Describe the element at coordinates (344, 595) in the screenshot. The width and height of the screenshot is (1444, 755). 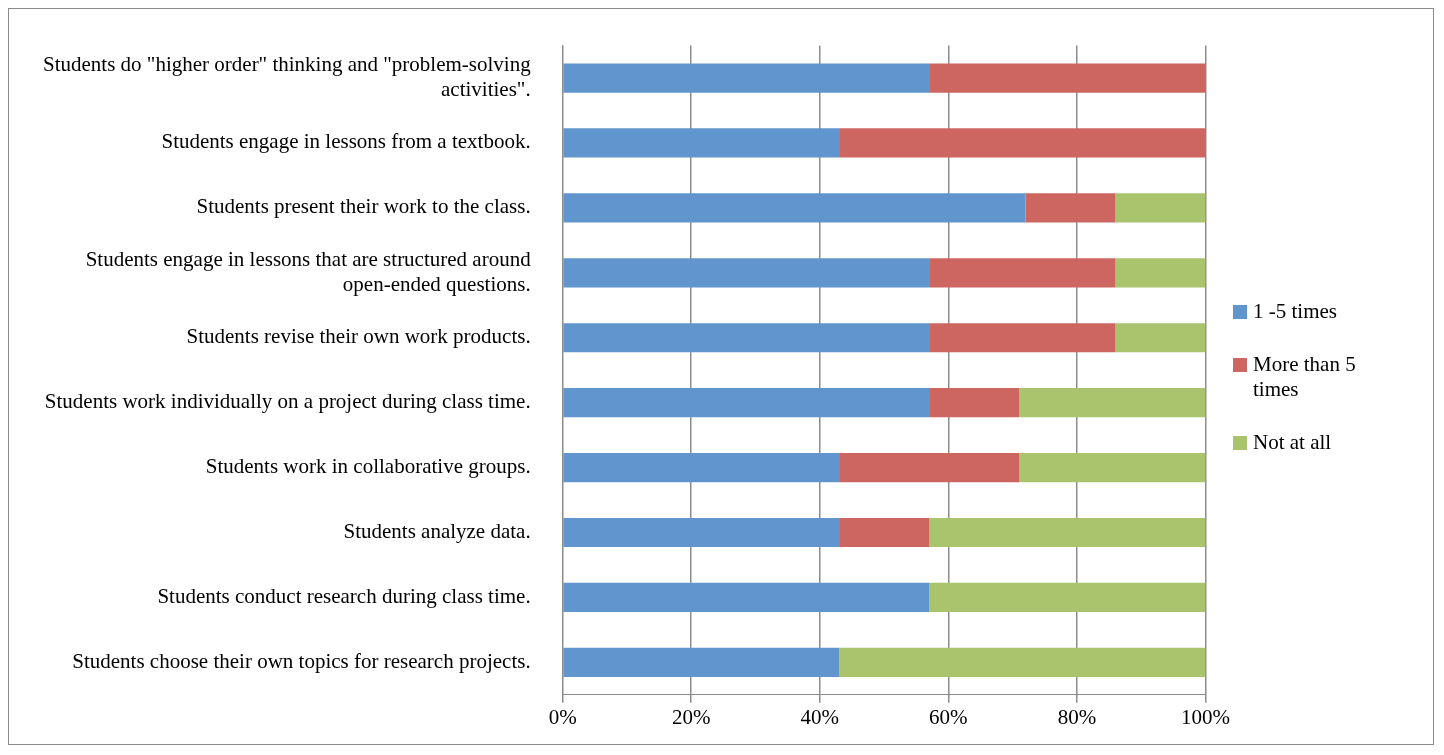
I see `y-tick-label: Students conduct research during class time.` at that location.